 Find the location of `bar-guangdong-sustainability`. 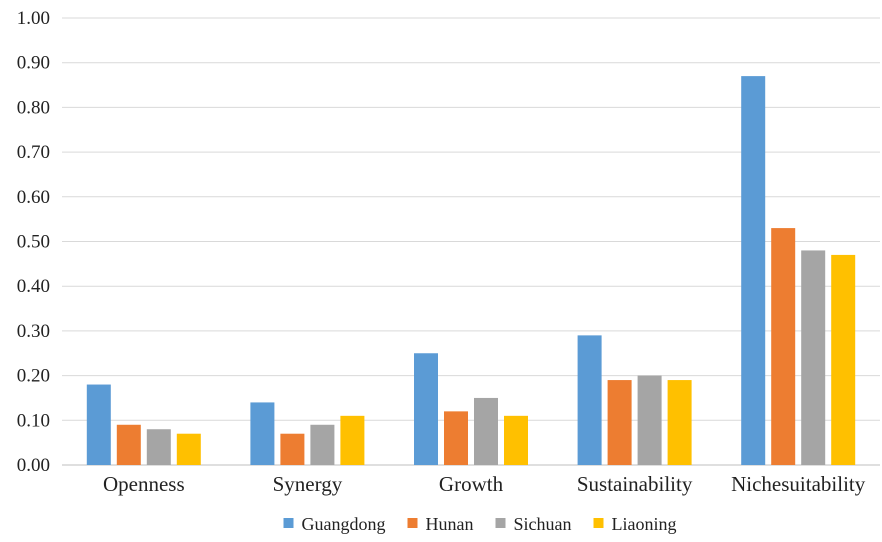

bar-guangdong-sustainability is located at coordinates (589, 400).